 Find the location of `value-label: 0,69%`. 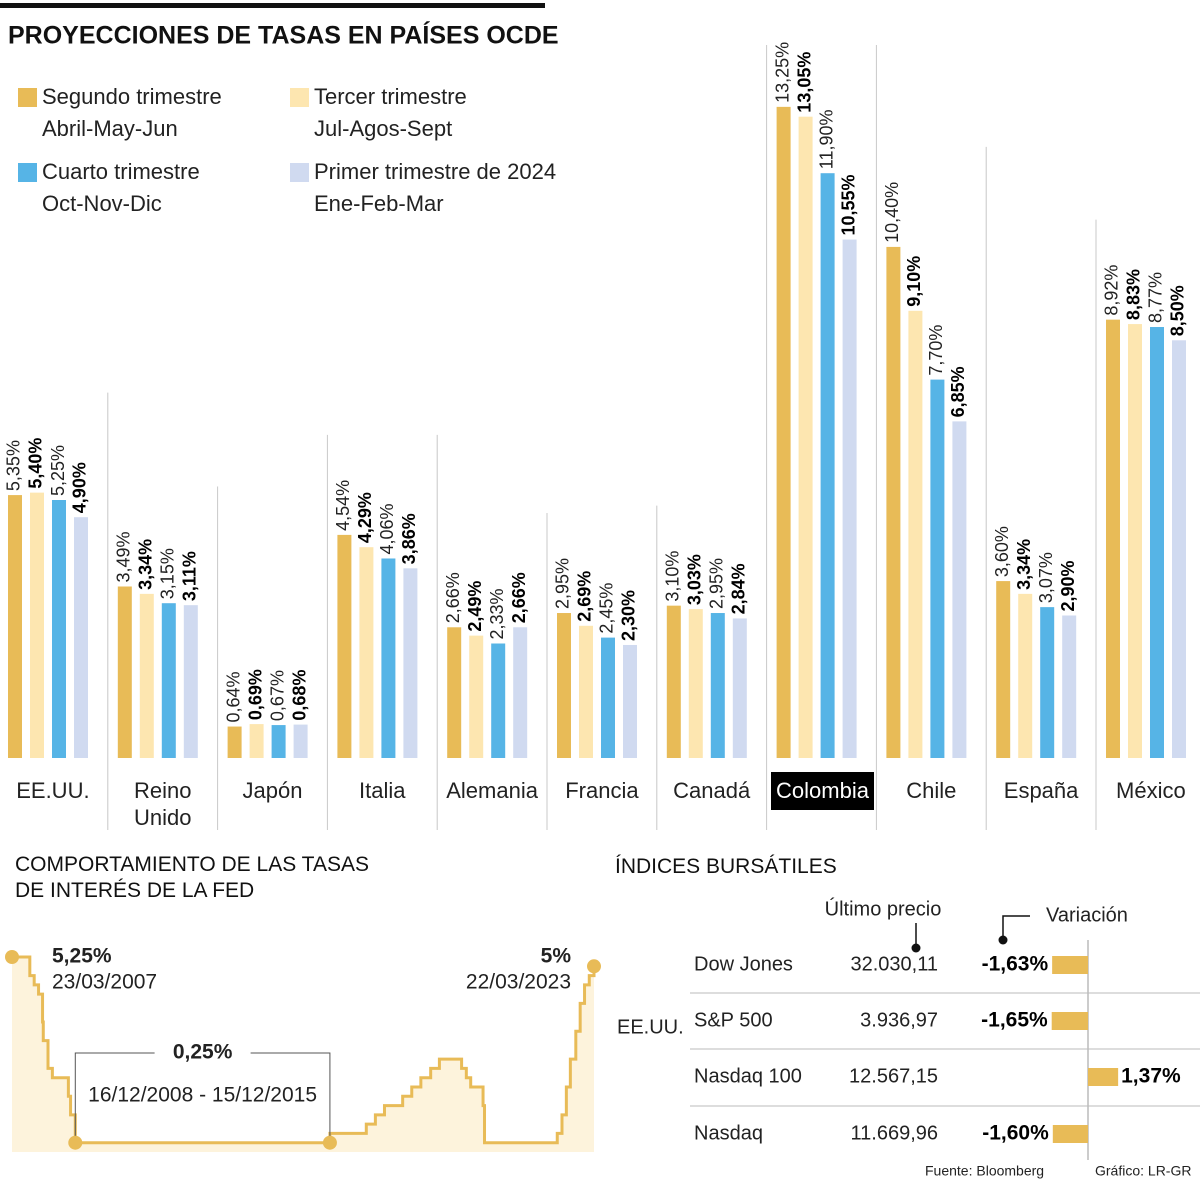

value-label: 0,69% is located at coordinates (255, 694).